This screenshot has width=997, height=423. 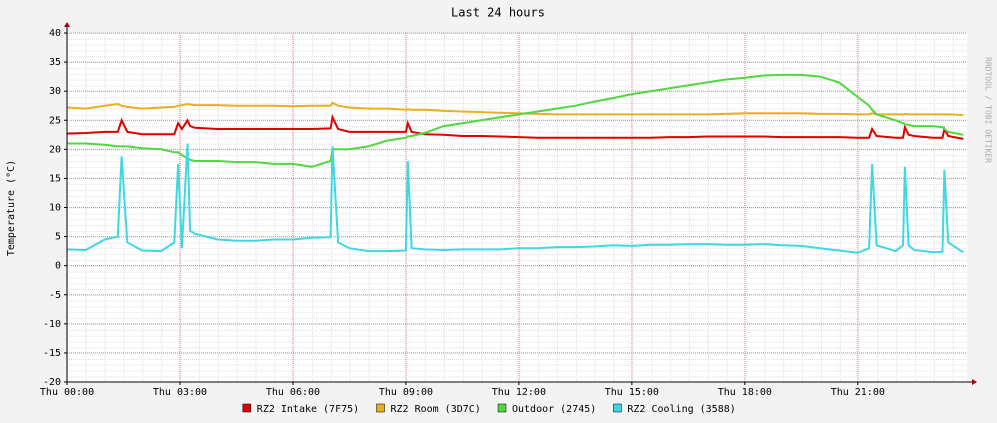 I want to click on x-tick-label: Thu 06:00, so click(x=293, y=392).